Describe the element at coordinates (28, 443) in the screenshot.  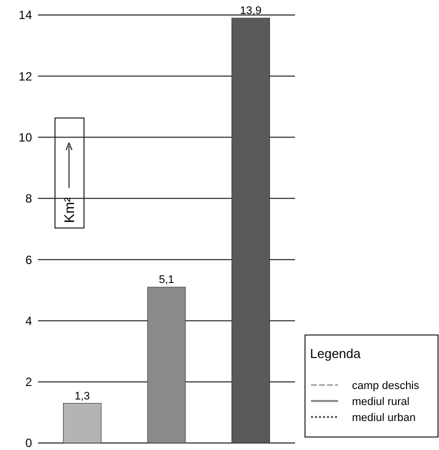
I see `y-tick-label: 0` at that location.